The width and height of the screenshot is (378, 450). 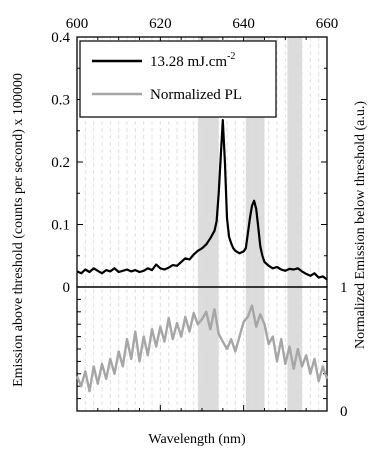 I want to click on series-line-normalized-pl, so click(x=202, y=348).